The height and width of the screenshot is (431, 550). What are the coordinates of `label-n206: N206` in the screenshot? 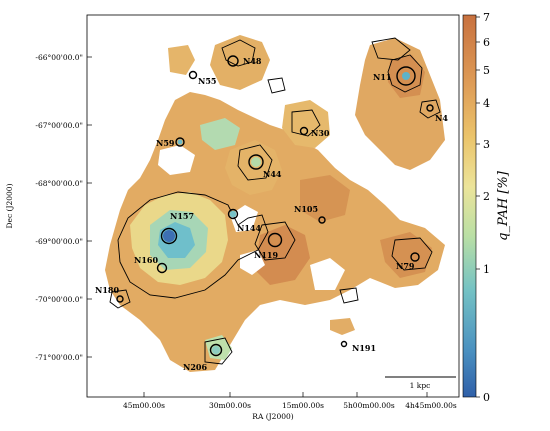 It's located at (195, 367).